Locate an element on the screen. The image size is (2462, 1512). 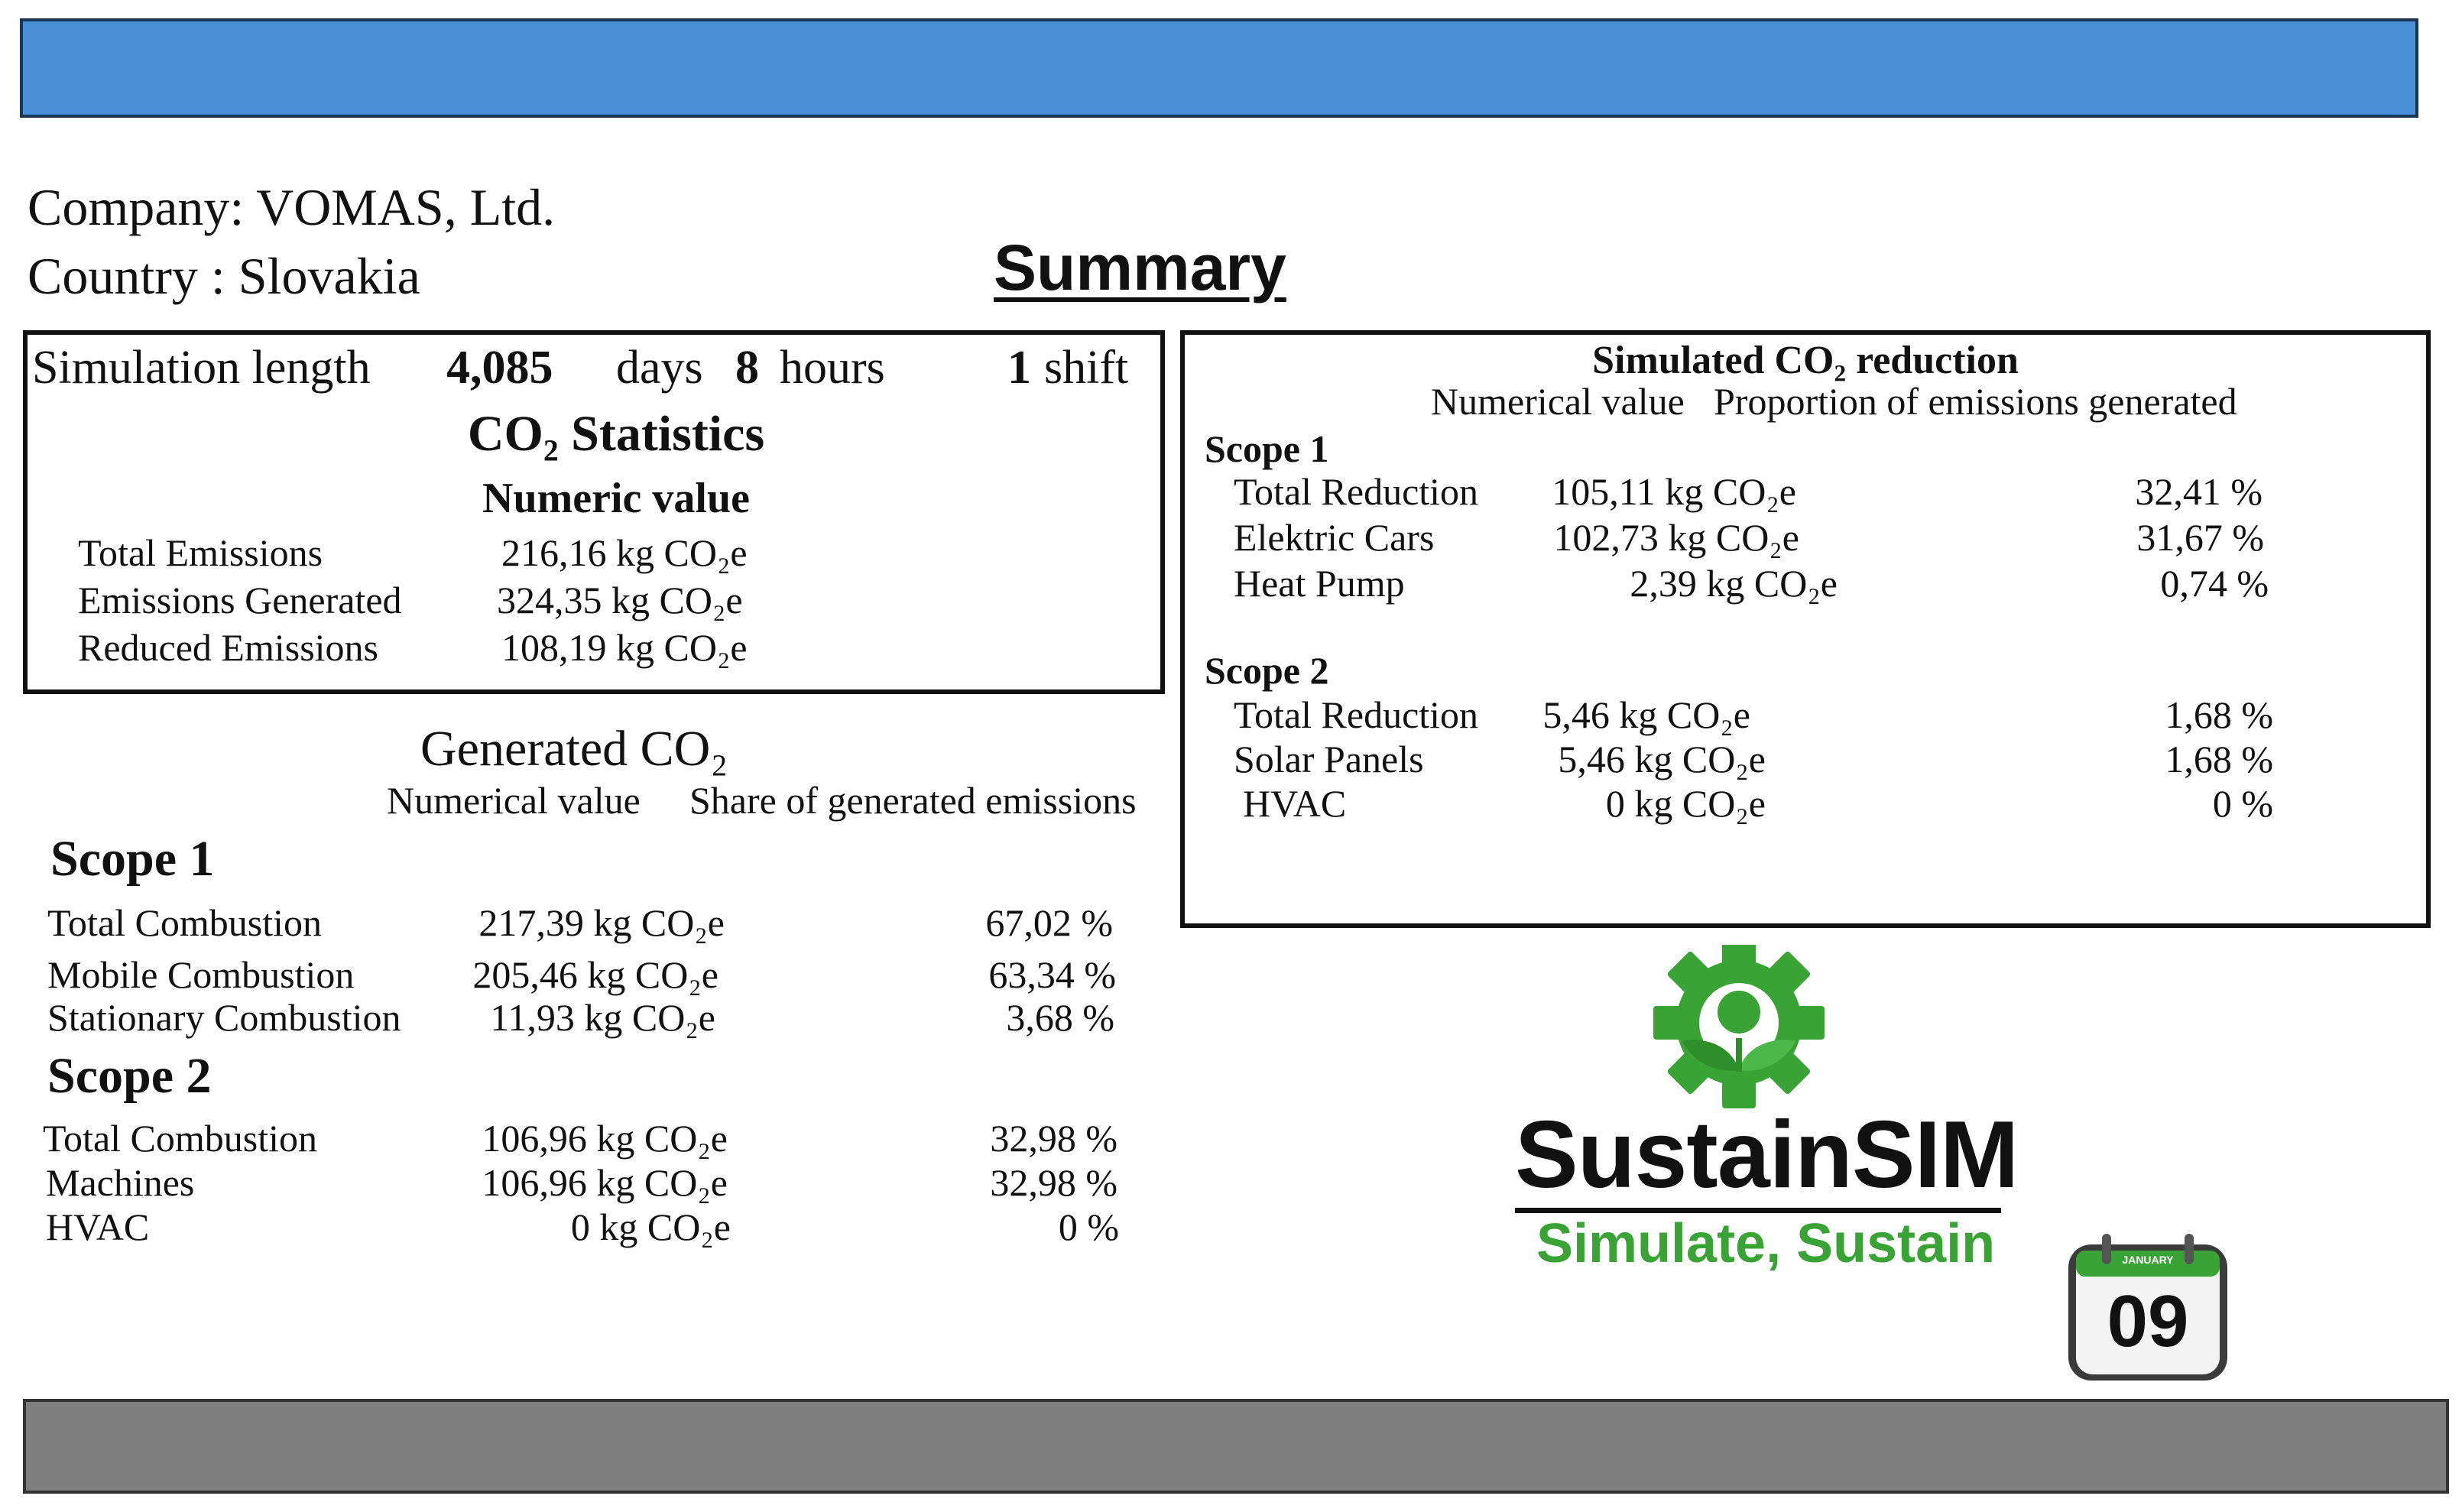
simulation-days-label: days is located at coordinates (659, 368).